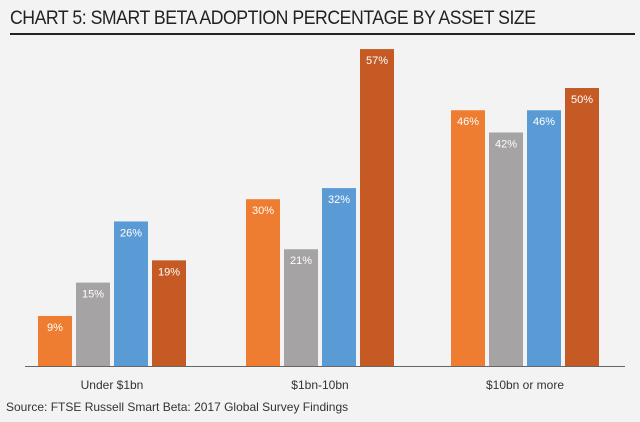 The height and width of the screenshot is (422, 640). Describe the element at coordinates (169, 272) in the screenshot. I see `data-label: 19%` at that location.